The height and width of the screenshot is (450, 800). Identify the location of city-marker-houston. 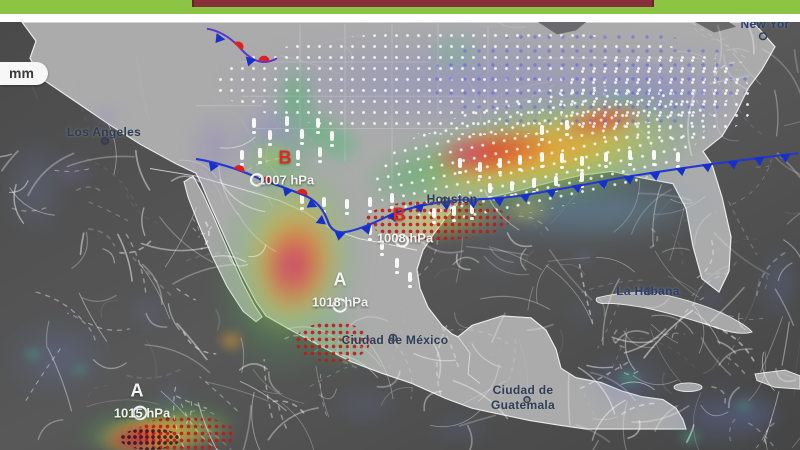
(445, 200).